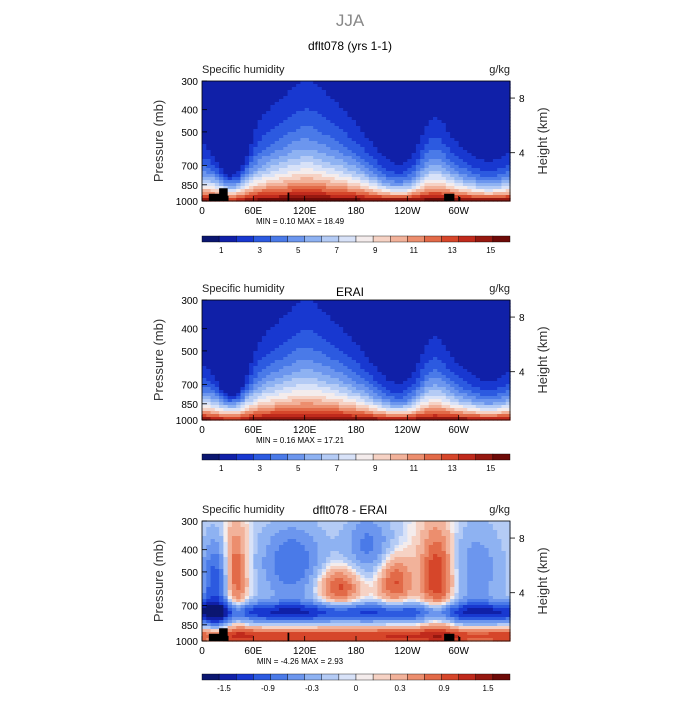 This screenshot has height=705, width=700. Describe the element at coordinates (158, 141) in the screenshot. I see `y-axis-title: Pressure (mb)` at that location.